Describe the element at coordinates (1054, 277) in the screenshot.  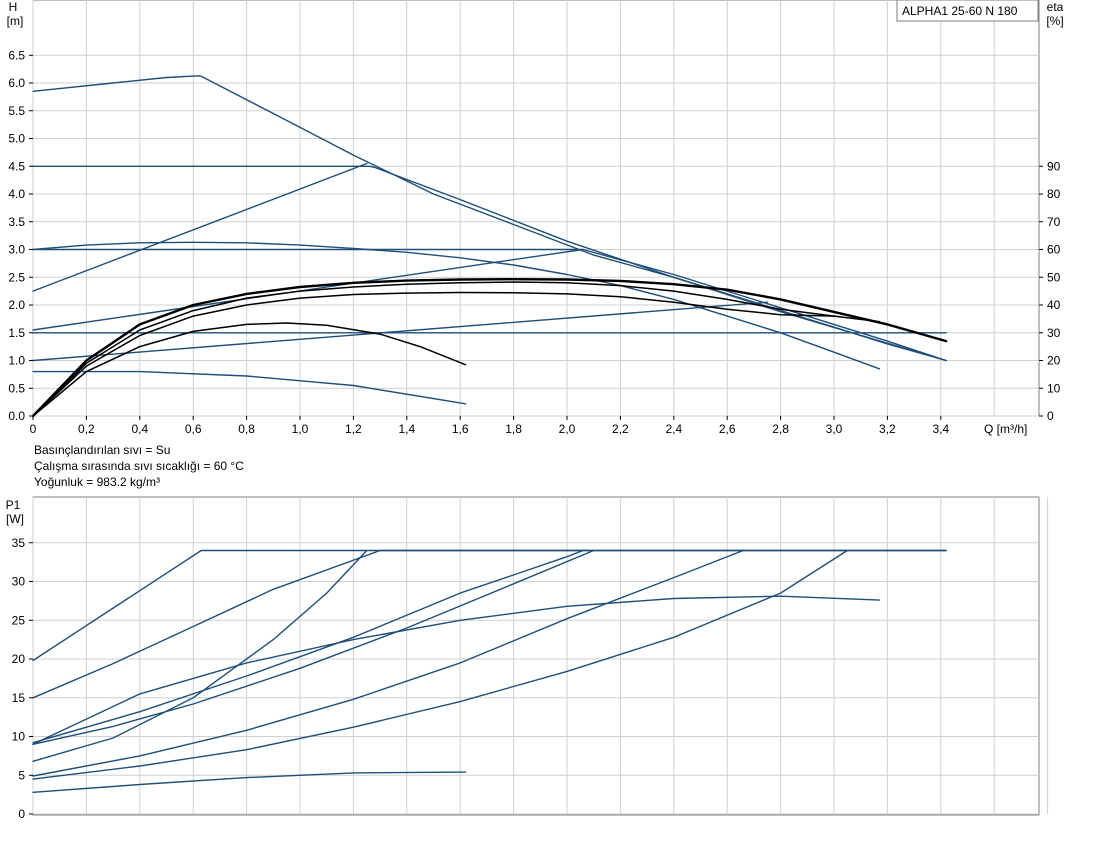
I see `efficiency-tick-label: 50` at that location.